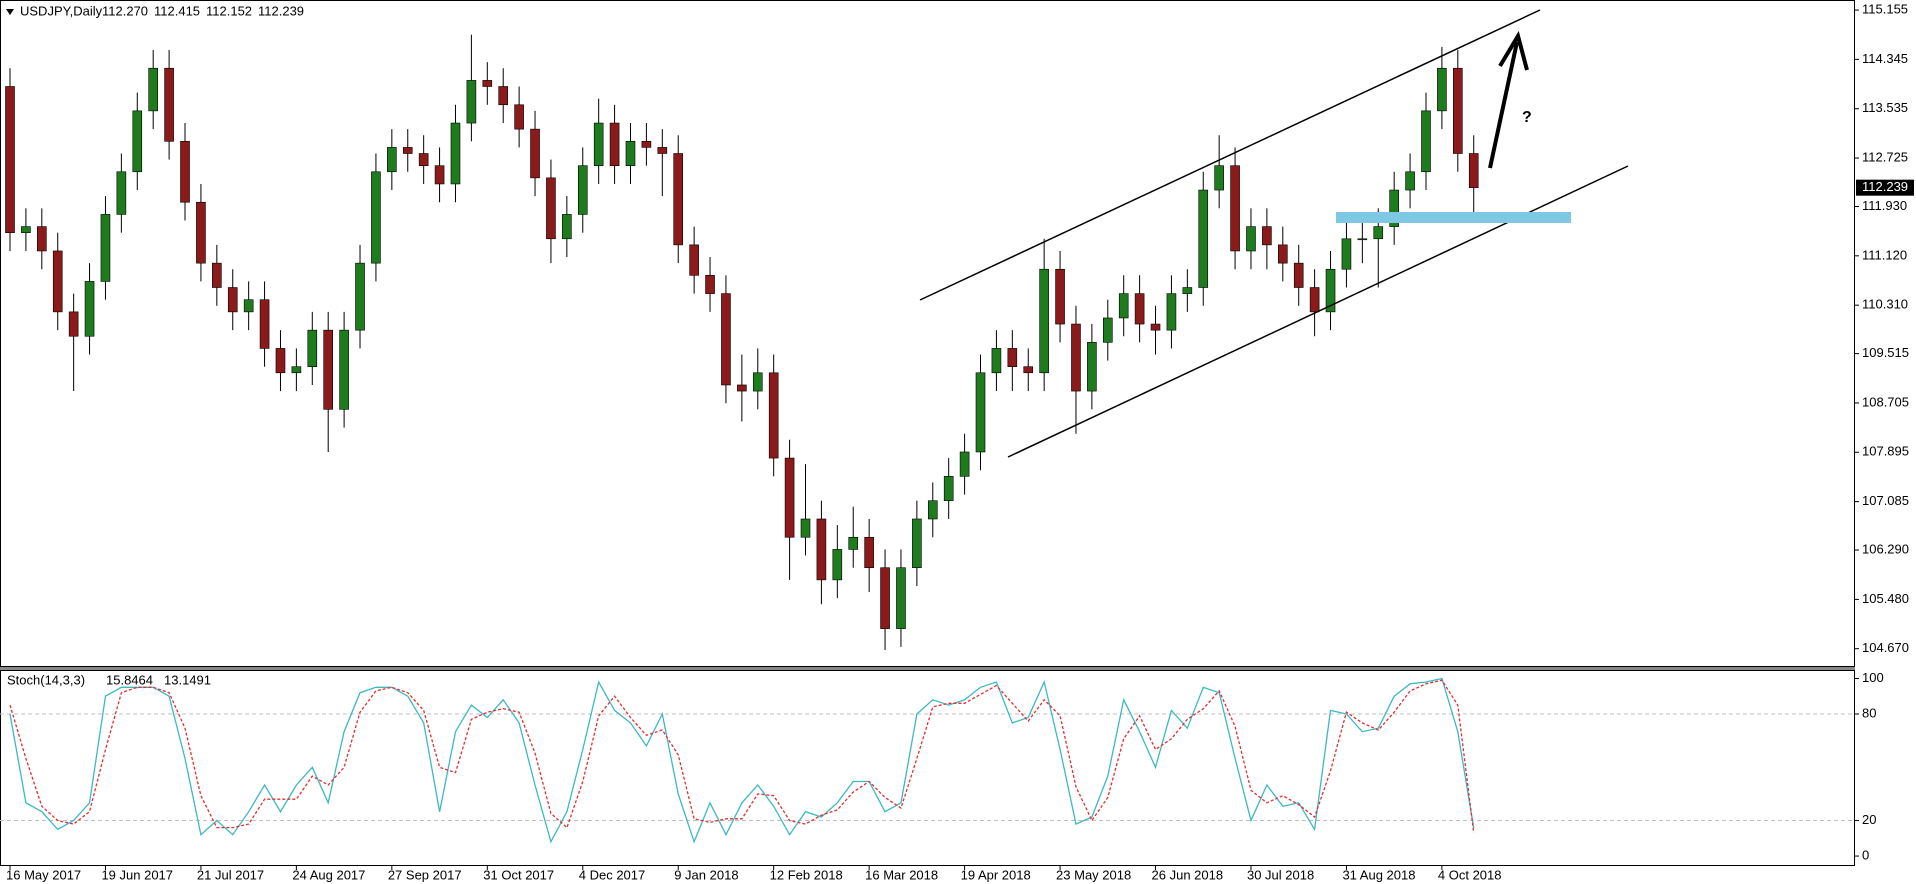  Describe the element at coordinates (1453, 217) in the screenshot. I see `support-zone` at that location.